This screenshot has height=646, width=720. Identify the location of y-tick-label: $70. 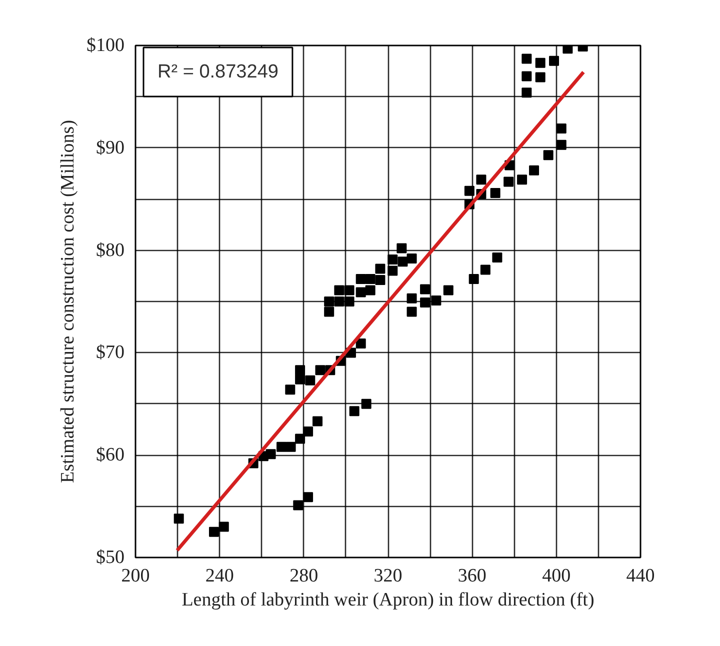
(110, 353).